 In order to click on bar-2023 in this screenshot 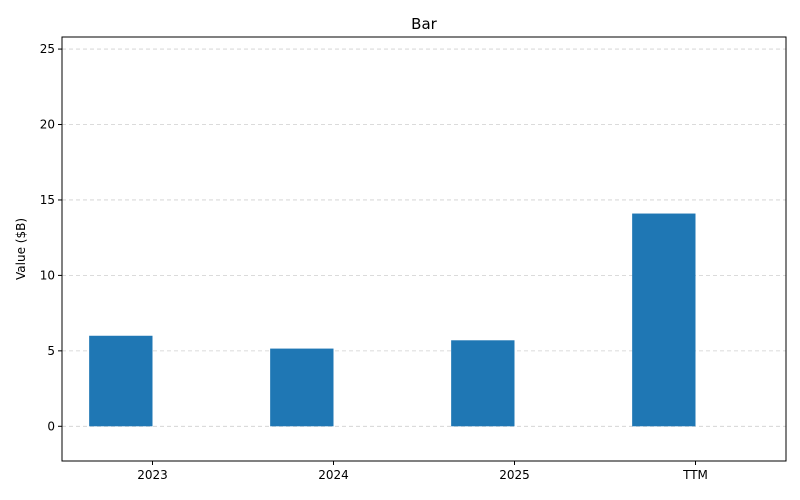, I will do `click(121, 381)`.